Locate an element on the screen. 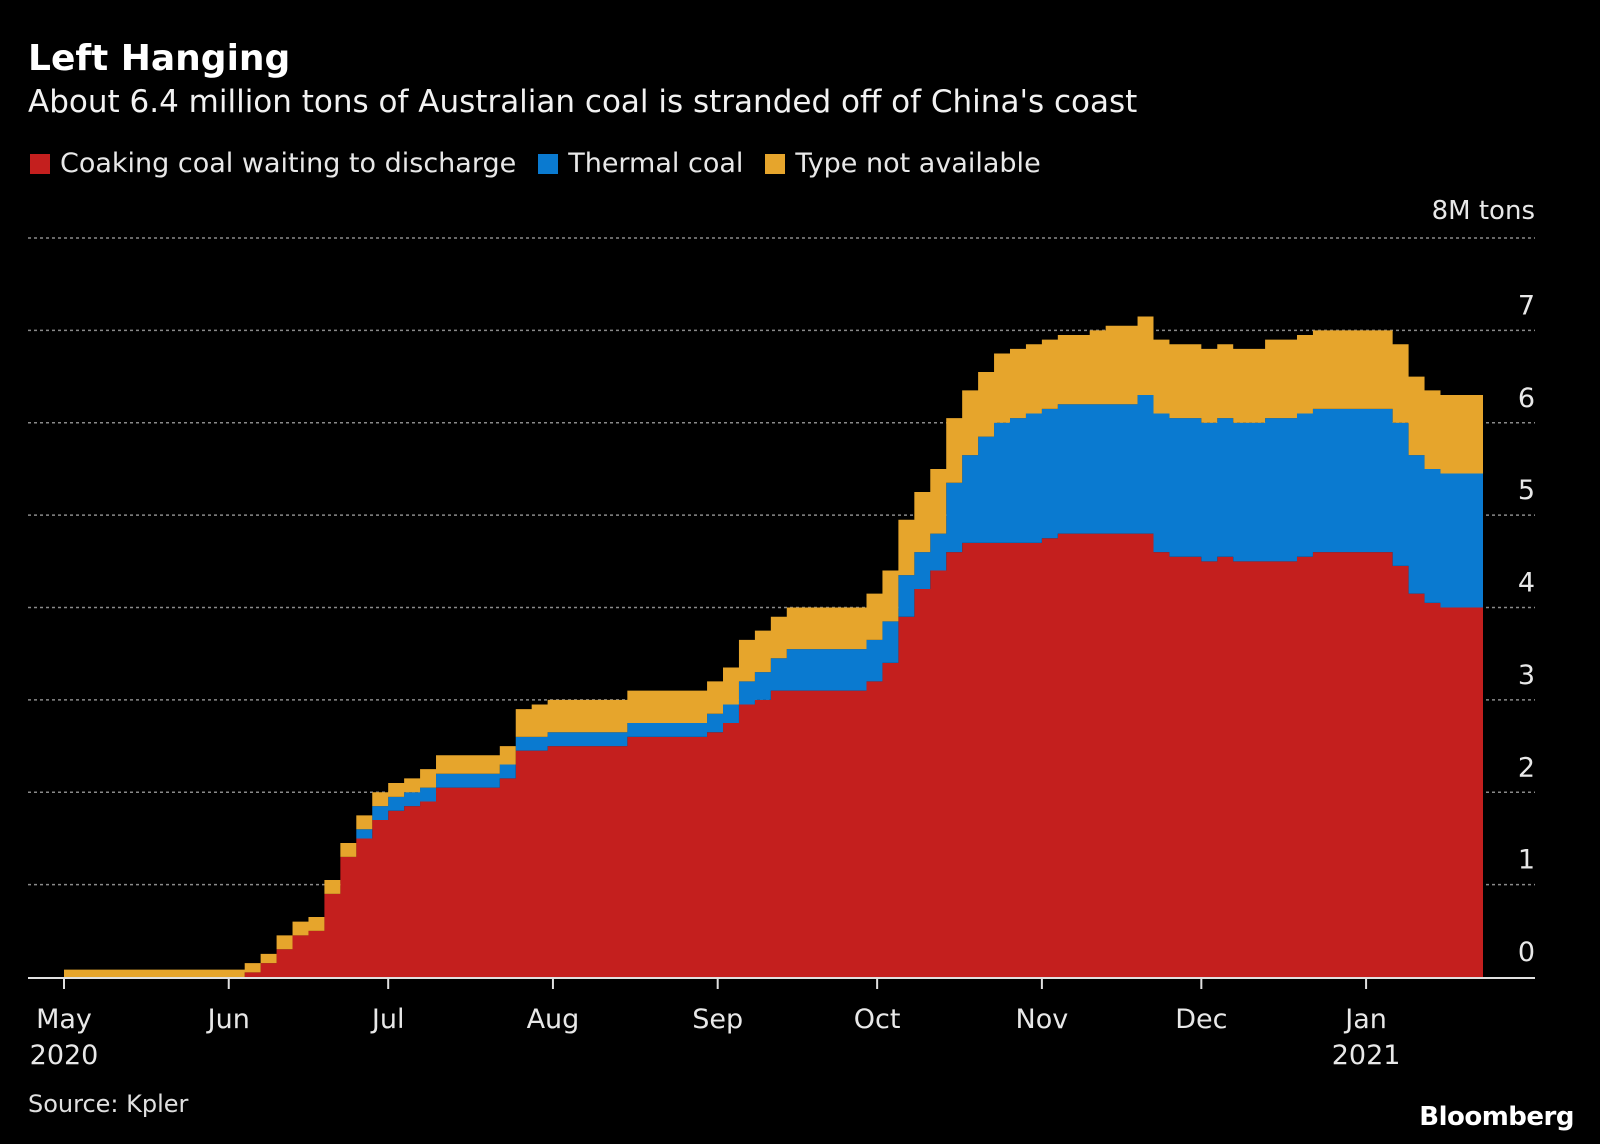 This screenshot has width=1600, height=1144. y-tick-label: 2 is located at coordinates (1526, 767).